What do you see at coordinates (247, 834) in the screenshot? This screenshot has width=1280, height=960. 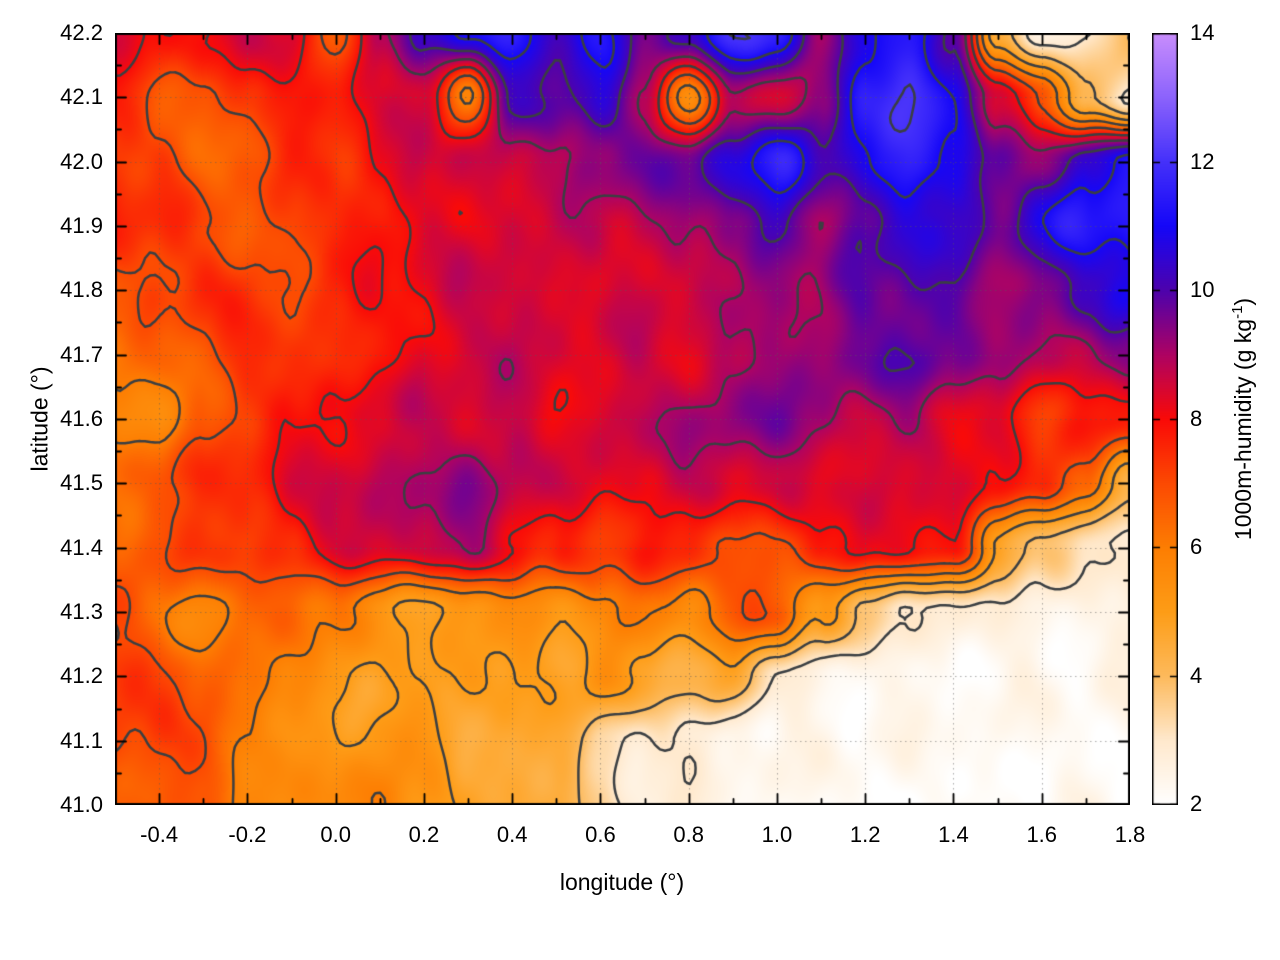 I see `x-tick-label: -0.2` at bounding box center [247, 834].